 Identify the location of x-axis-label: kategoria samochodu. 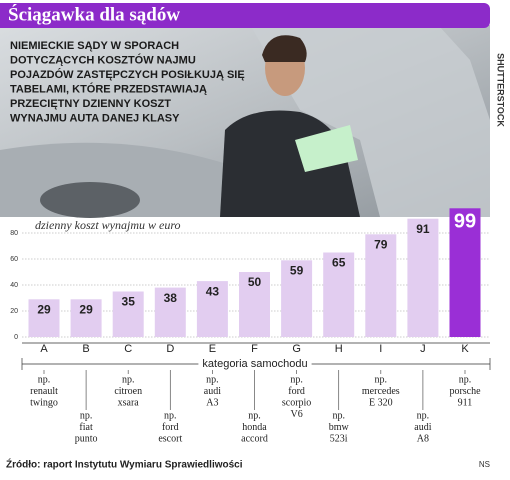
(254, 364).